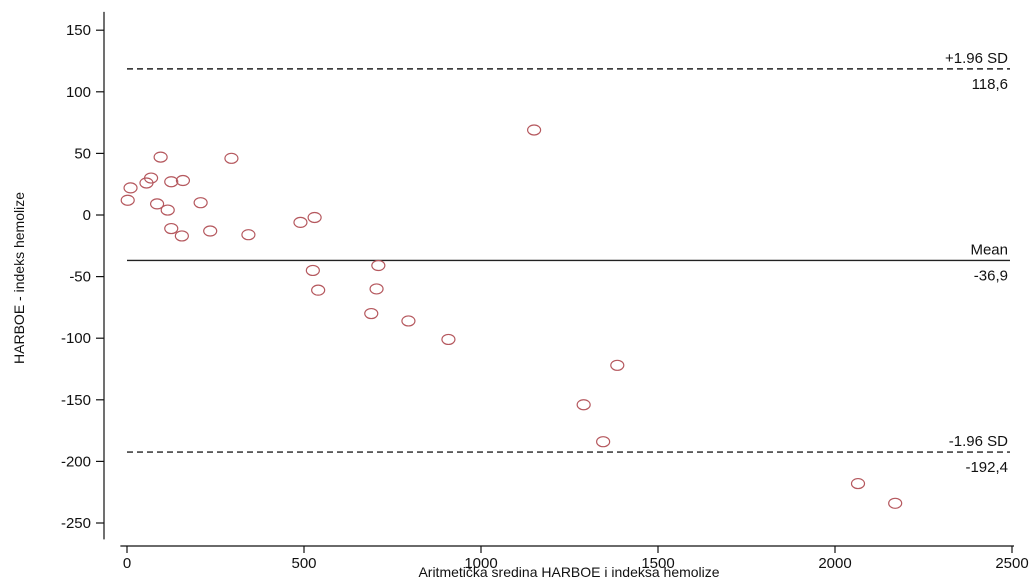  Describe the element at coordinates (78, 92) in the screenshot. I see `y-tick-label: 100` at that location.